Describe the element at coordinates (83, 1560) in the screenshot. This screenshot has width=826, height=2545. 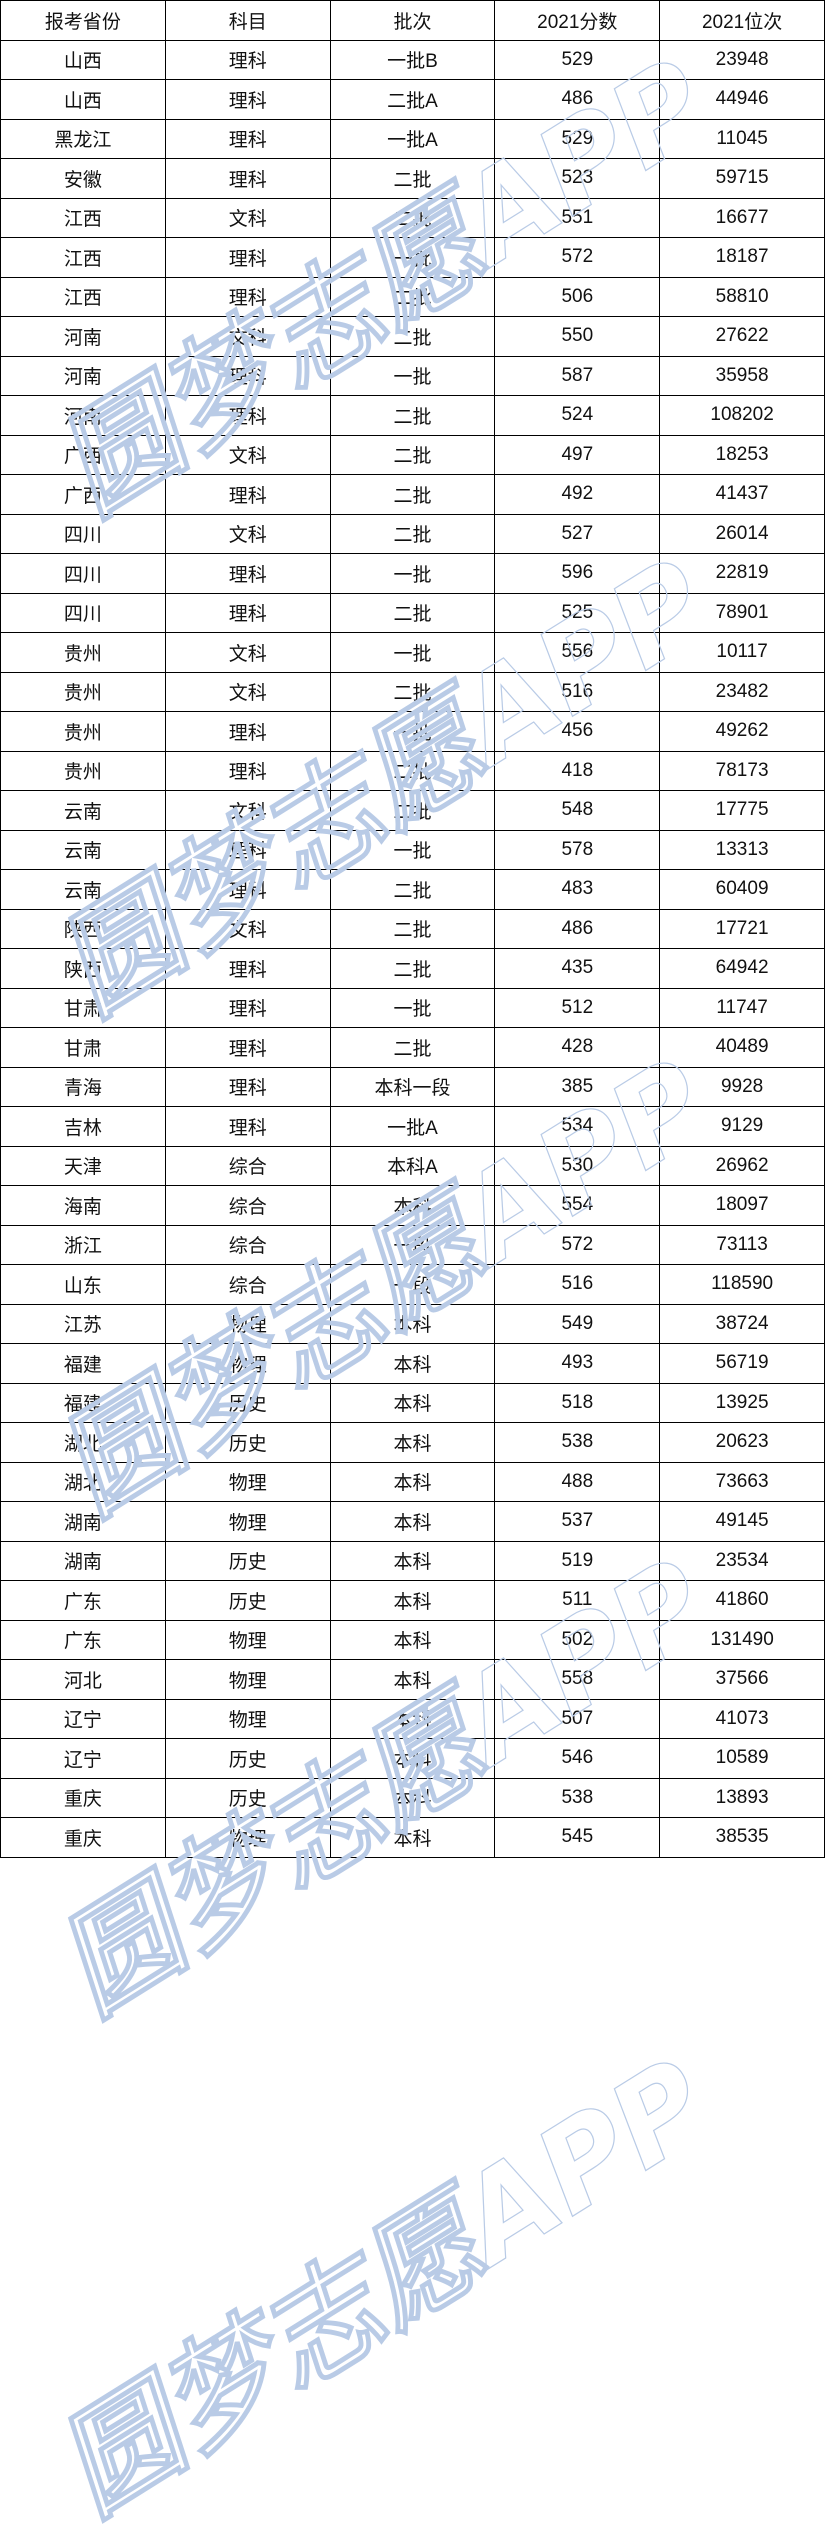
I see `cell-province: 湖南` at that location.